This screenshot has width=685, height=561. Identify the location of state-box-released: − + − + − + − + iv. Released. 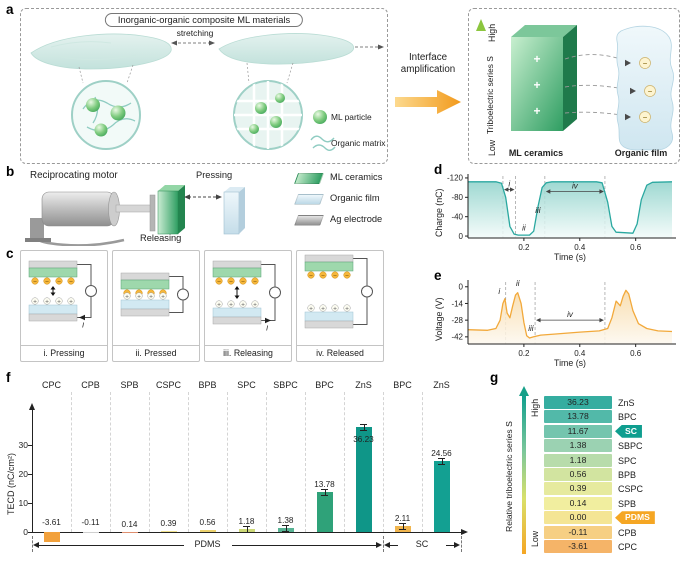
(340, 306).